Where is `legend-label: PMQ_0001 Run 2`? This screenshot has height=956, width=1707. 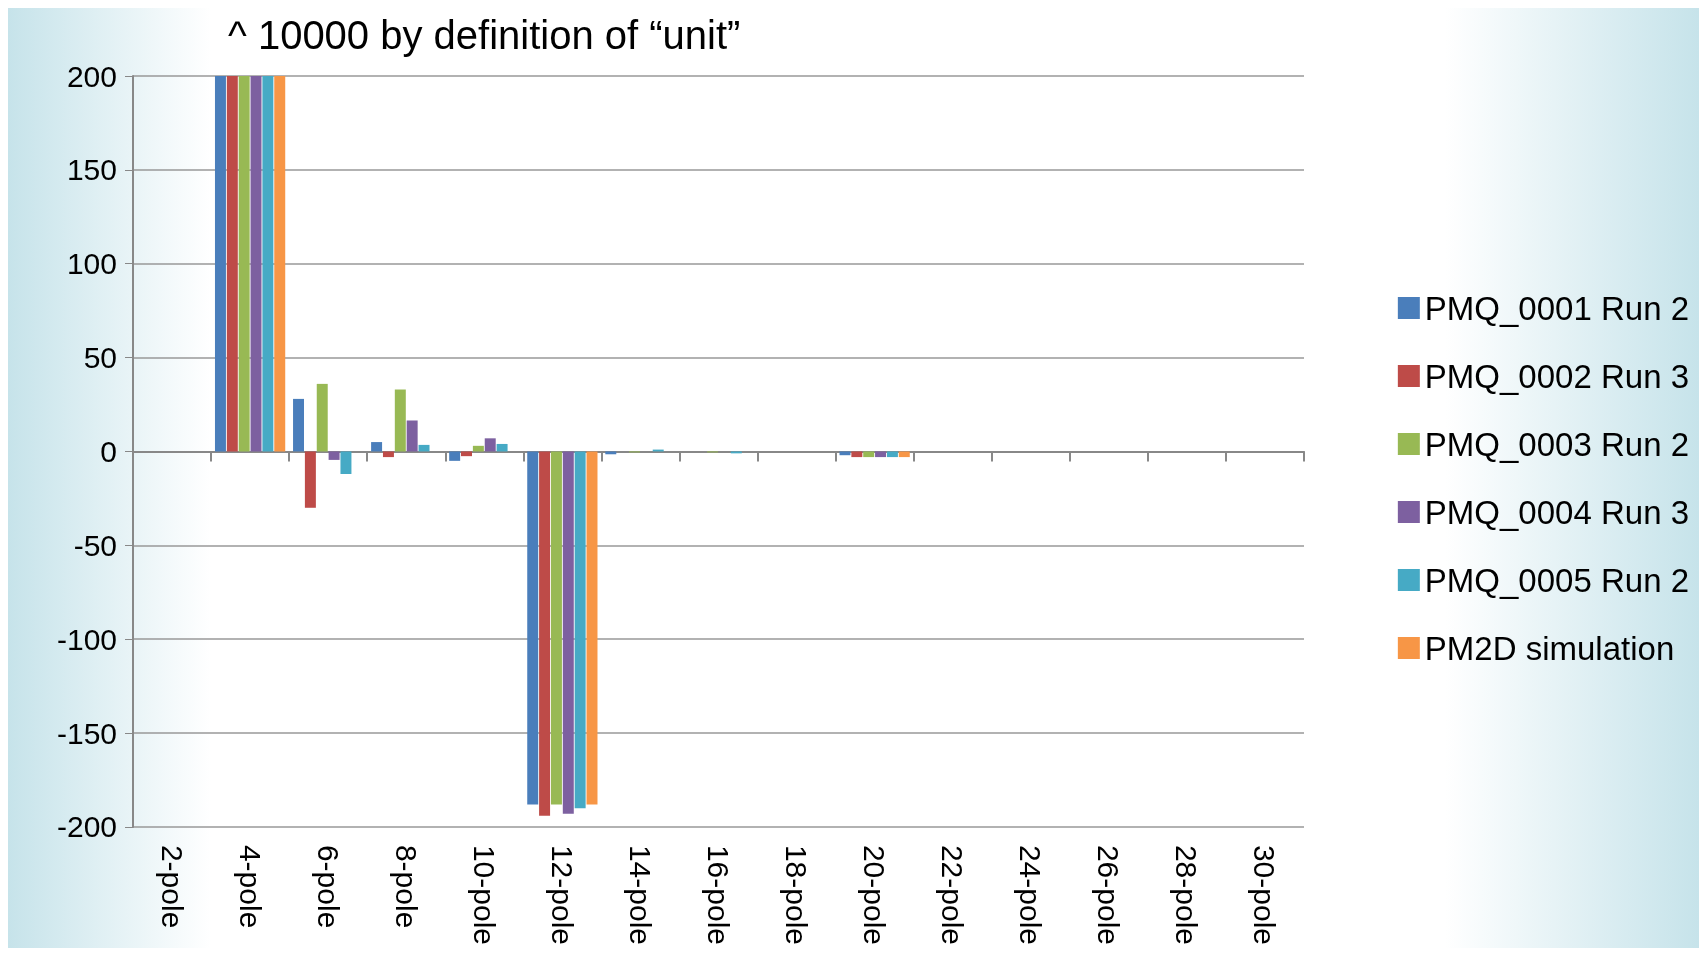 legend-label: PMQ_0001 Run 2 is located at coordinates (1557, 308).